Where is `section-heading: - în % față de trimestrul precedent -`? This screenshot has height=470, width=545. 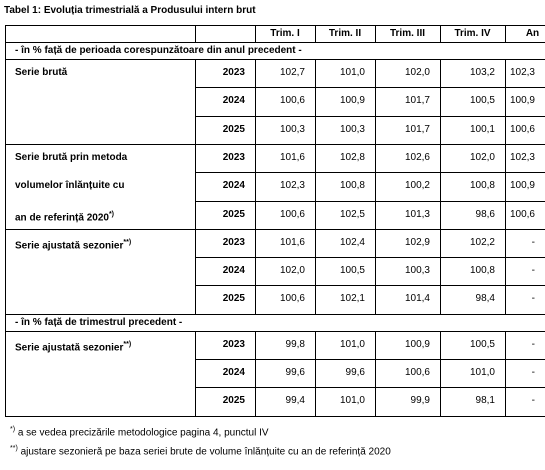
section-heading: - în % față de trimestrul precedent - is located at coordinates (99, 322).